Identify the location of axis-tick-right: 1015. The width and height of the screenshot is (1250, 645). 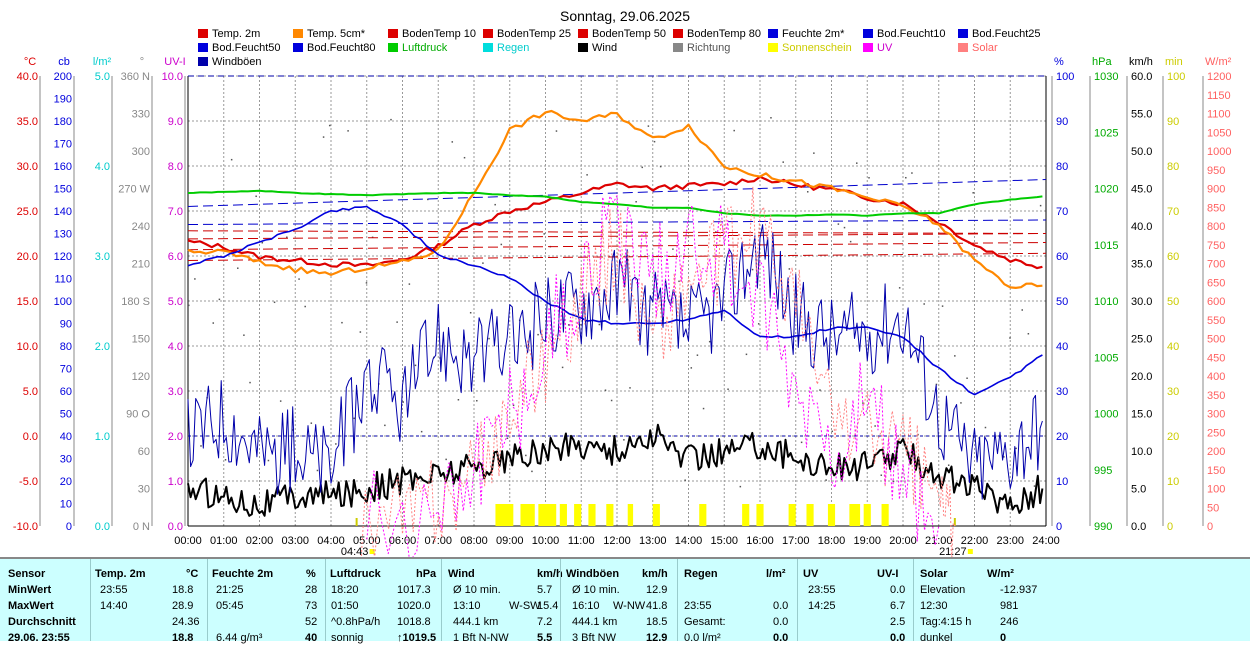
(1106, 246).